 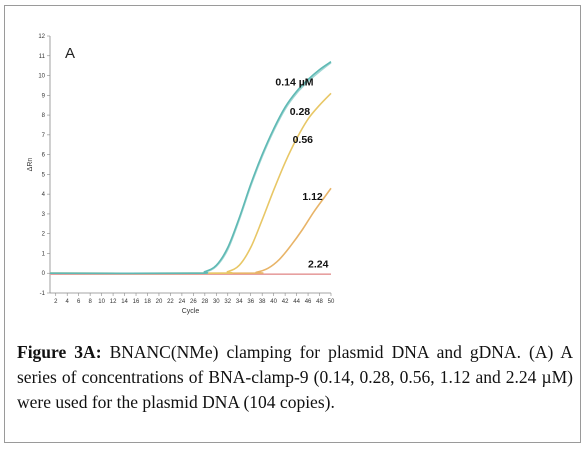 I want to click on x-tick-label: 16, so click(x=136, y=302).